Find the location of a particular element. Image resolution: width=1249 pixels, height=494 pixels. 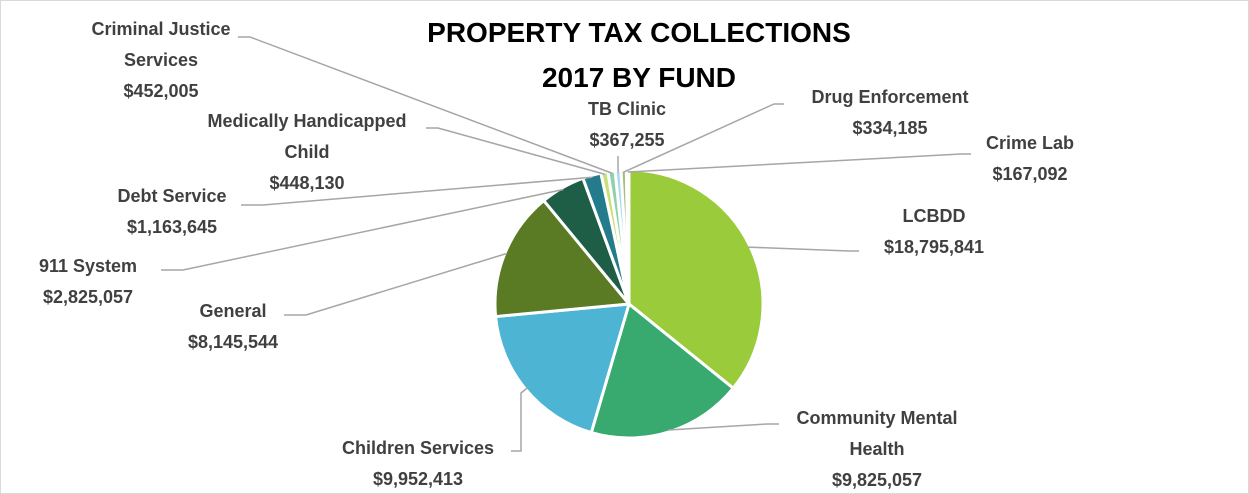

data-label-name-medically-handicapped-child: Medically Handicapped is located at coordinates (306, 121).